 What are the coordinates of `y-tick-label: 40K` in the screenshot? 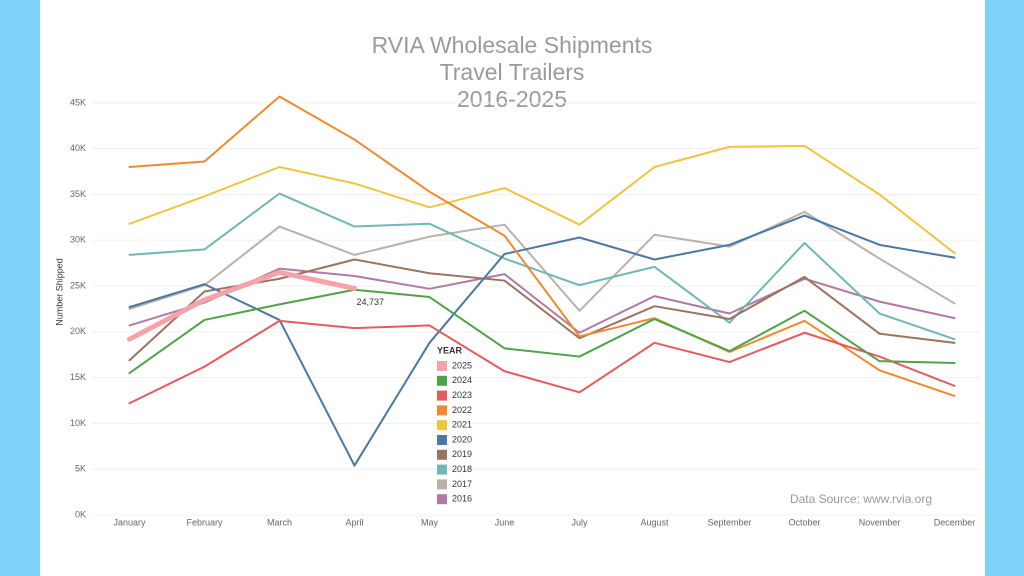 It's located at (78, 148).